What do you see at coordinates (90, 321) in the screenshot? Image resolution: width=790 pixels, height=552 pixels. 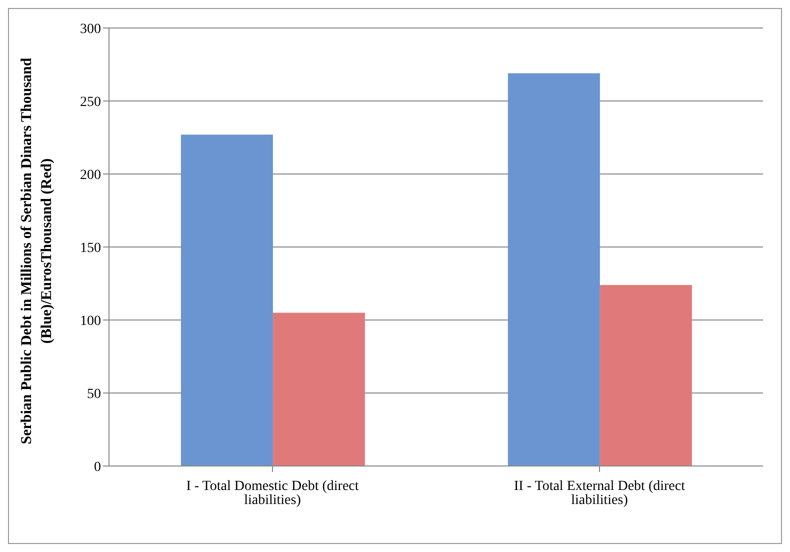 I see `y-tick-label: 100` at bounding box center [90, 321].